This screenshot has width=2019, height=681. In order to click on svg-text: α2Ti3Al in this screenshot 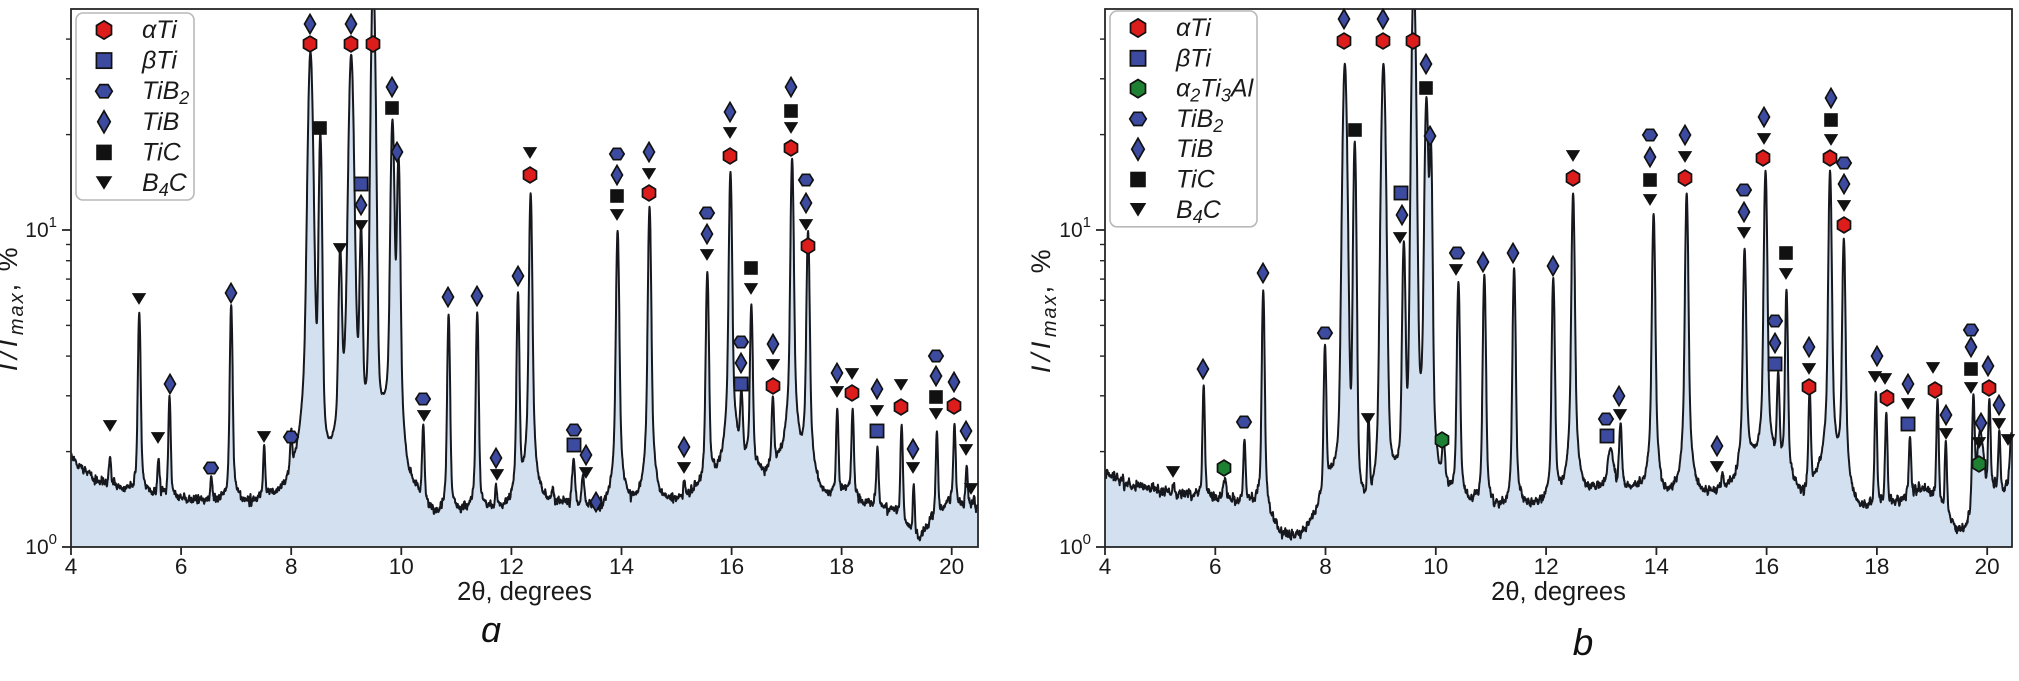, I will do `click(1215, 90)`.